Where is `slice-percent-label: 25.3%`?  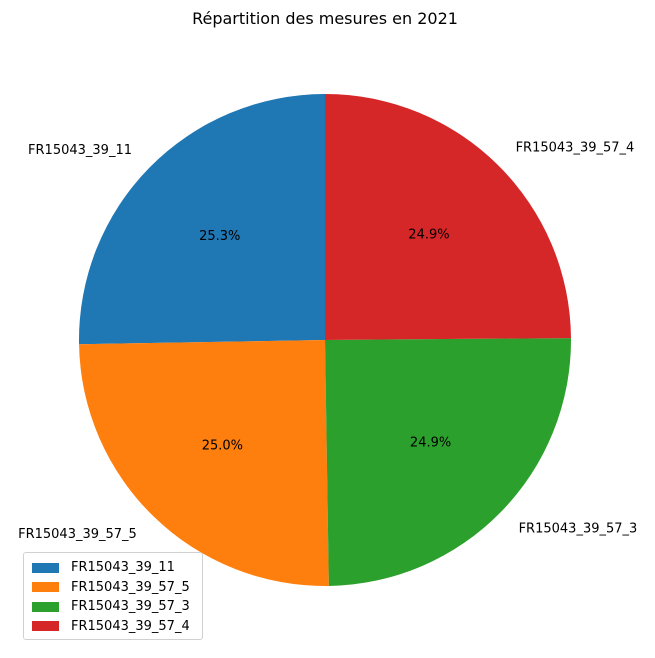
slice-percent-label: 25.3% is located at coordinates (219, 236).